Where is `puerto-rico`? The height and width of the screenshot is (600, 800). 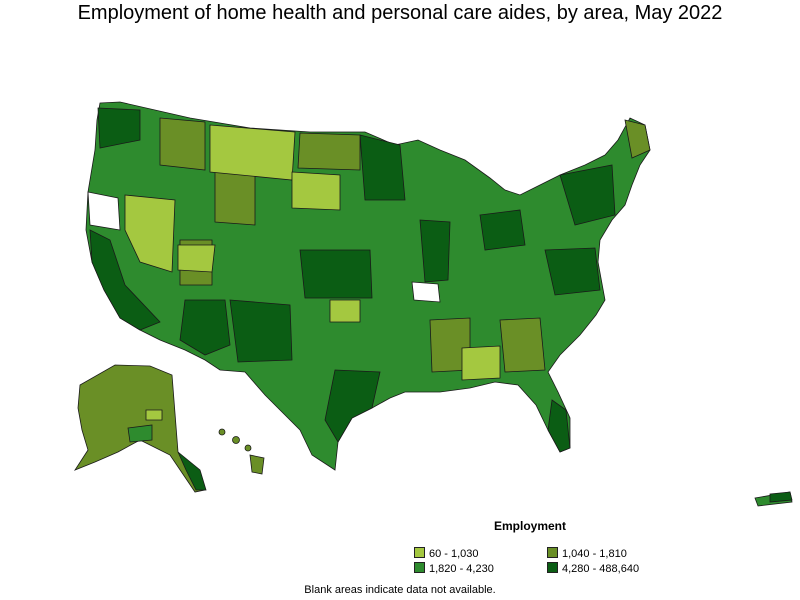 puerto-rico is located at coordinates (773, 499).